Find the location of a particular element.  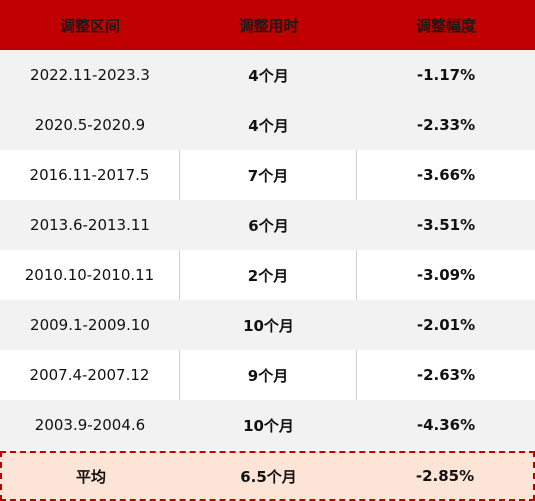

table-header: 调整区间 调整用时 调整幅度 is located at coordinates (267, 25).